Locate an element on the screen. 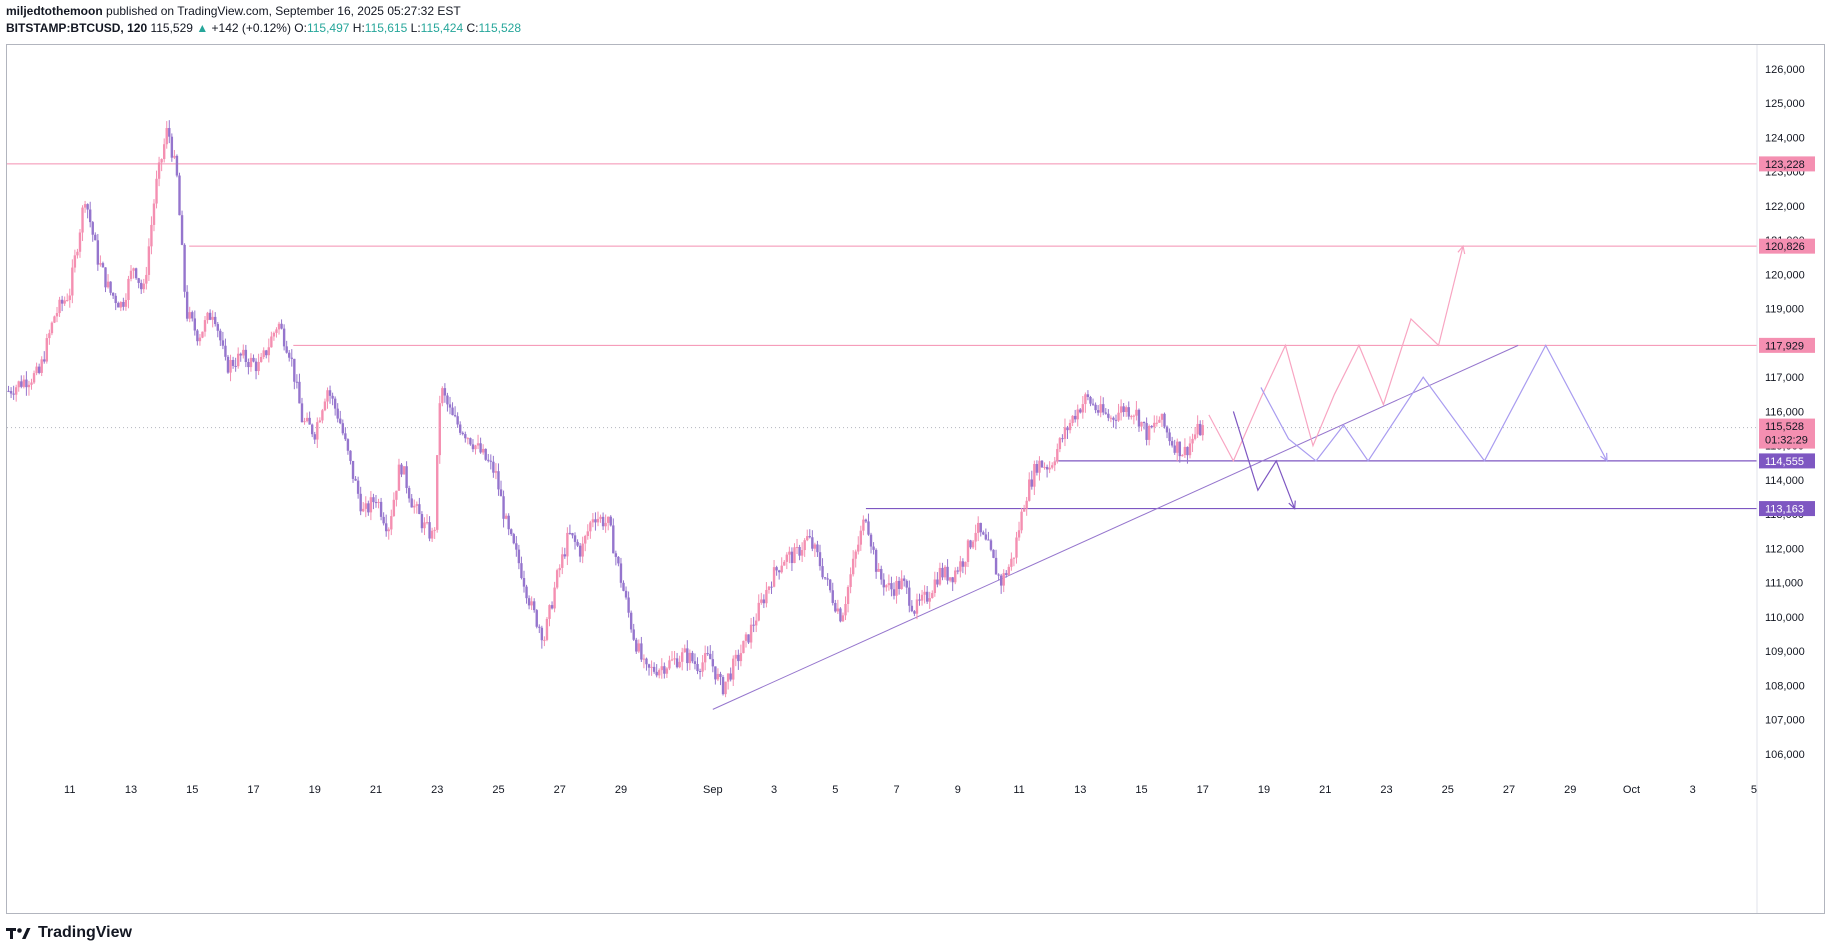  tradingview-footer: TradingView is located at coordinates (69, 933).